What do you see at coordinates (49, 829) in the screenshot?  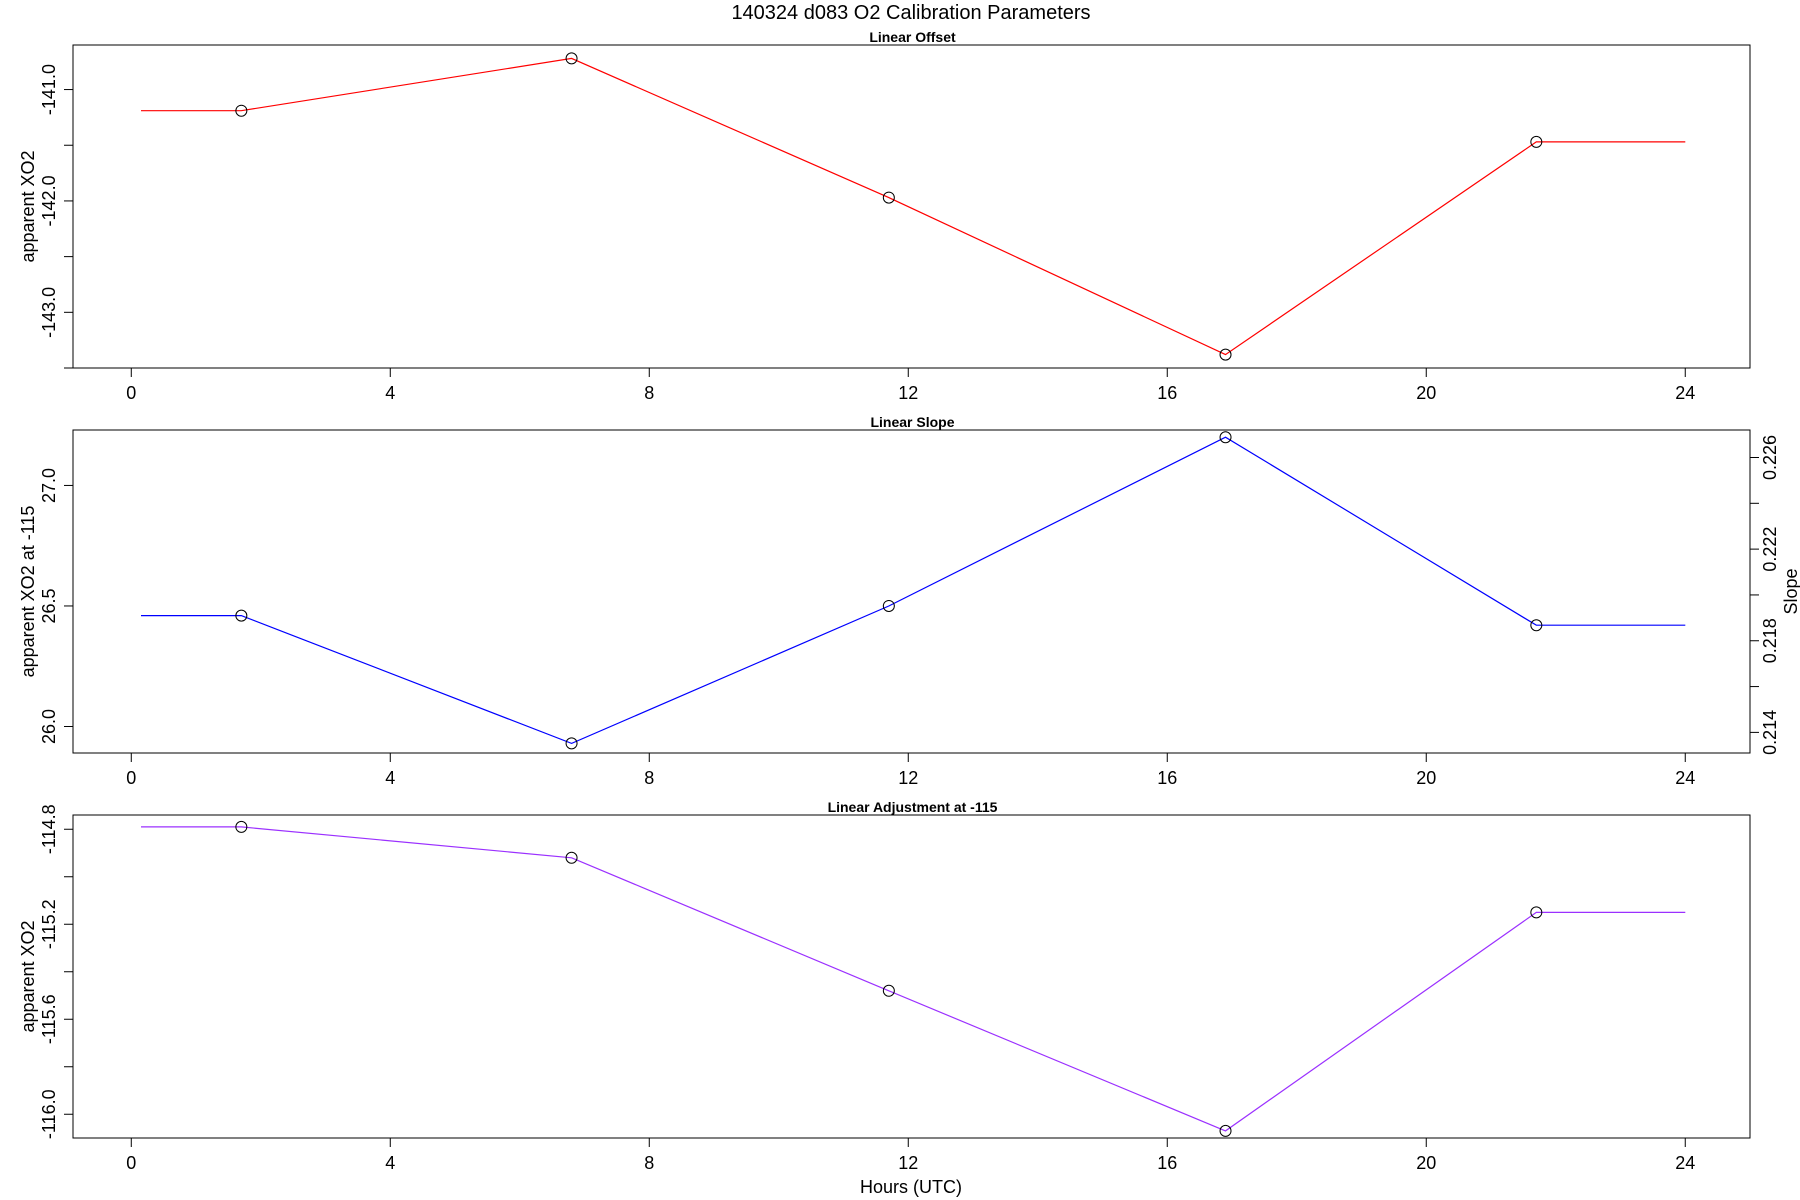 I see `y-tick-label: -114.8` at bounding box center [49, 829].